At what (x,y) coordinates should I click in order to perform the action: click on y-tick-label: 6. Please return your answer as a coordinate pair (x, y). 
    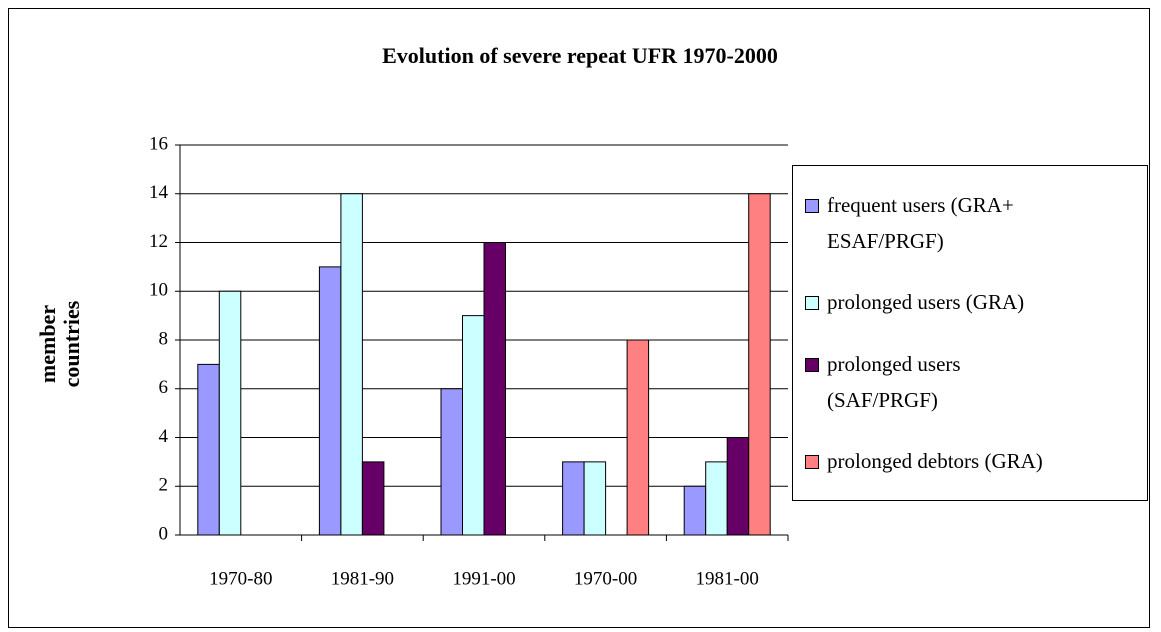
    Looking at the image, I should click on (164, 387).